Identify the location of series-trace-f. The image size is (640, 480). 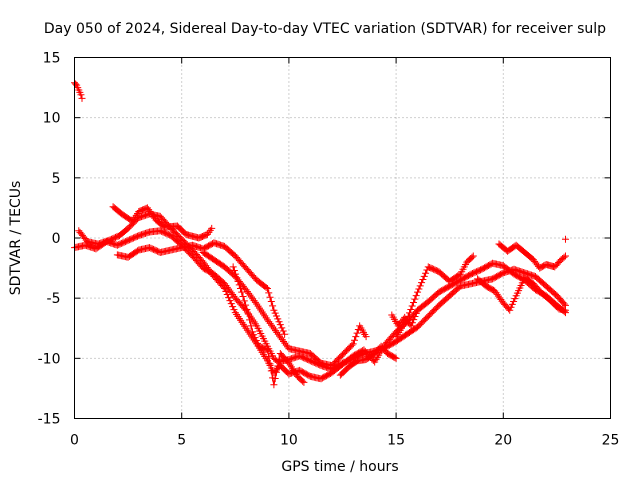
(268, 326).